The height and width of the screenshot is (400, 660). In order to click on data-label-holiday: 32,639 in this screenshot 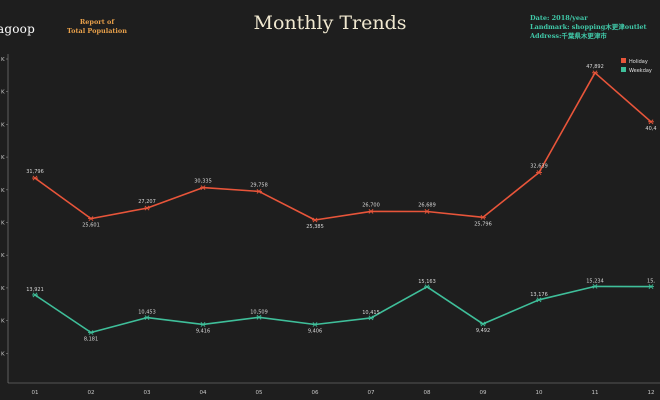, I will do `click(539, 167)`.